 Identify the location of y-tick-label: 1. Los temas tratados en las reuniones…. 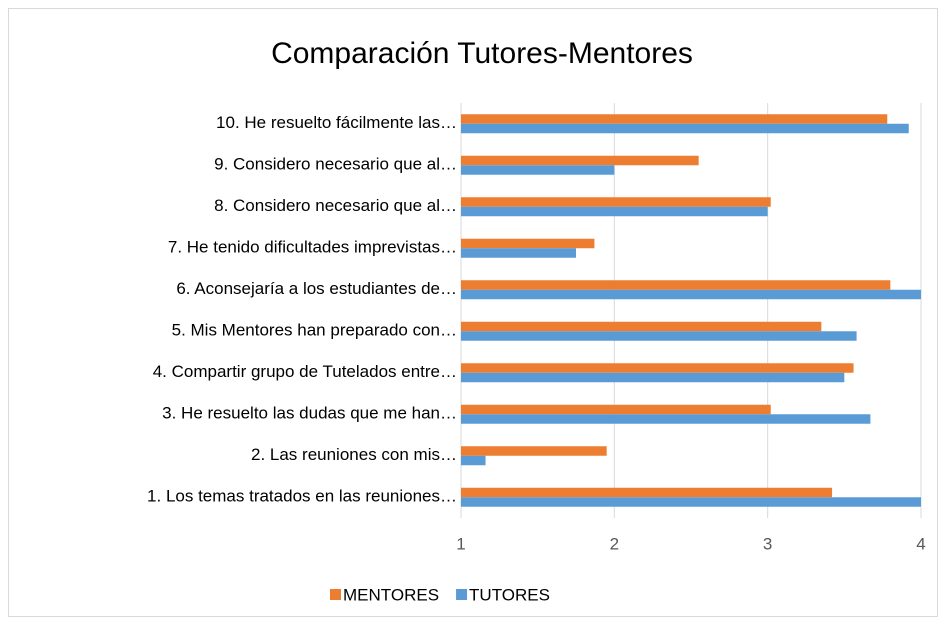
(302, 496).